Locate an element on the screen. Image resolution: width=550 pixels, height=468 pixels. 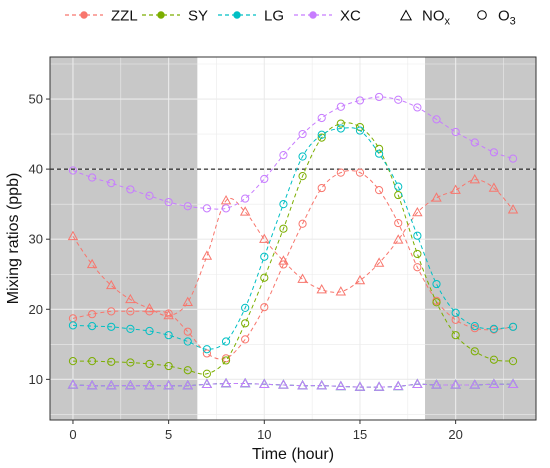
y-tick-label: 20 is located at coordinates (36, 309).